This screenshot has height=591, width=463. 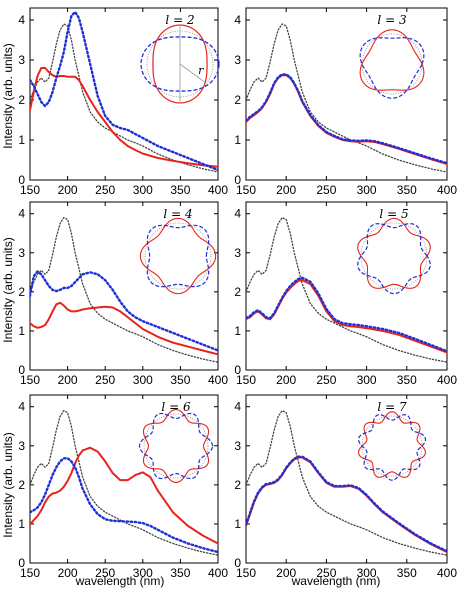 I want to click on mode-label: l = 4, so click(x=177, y=214).